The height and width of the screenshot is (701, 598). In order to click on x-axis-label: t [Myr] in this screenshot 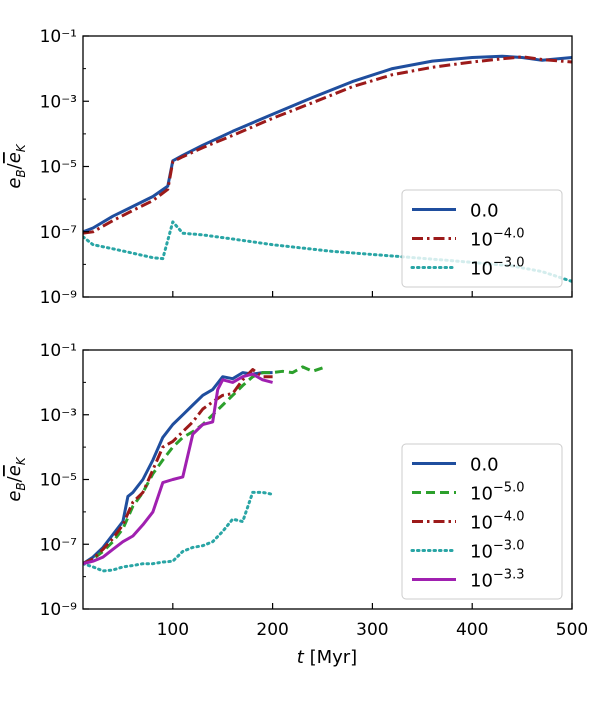, I will do `click(327, 657)`.